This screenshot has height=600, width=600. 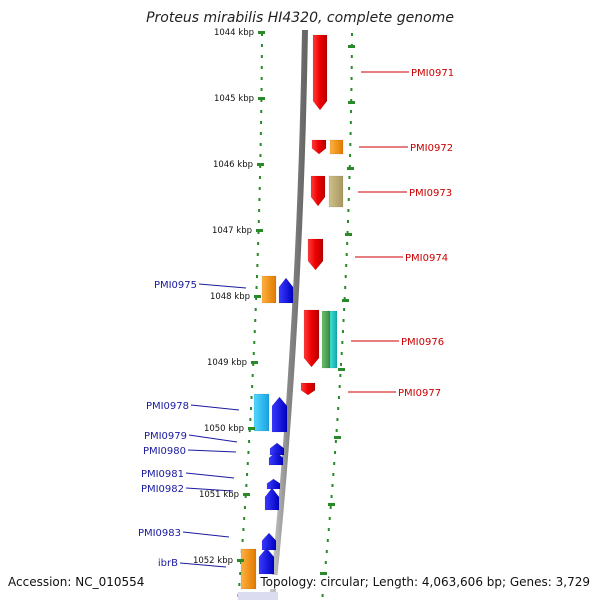 I want to click on gene-PMI0971-label: PMI0971, so click(x=432, y=73).